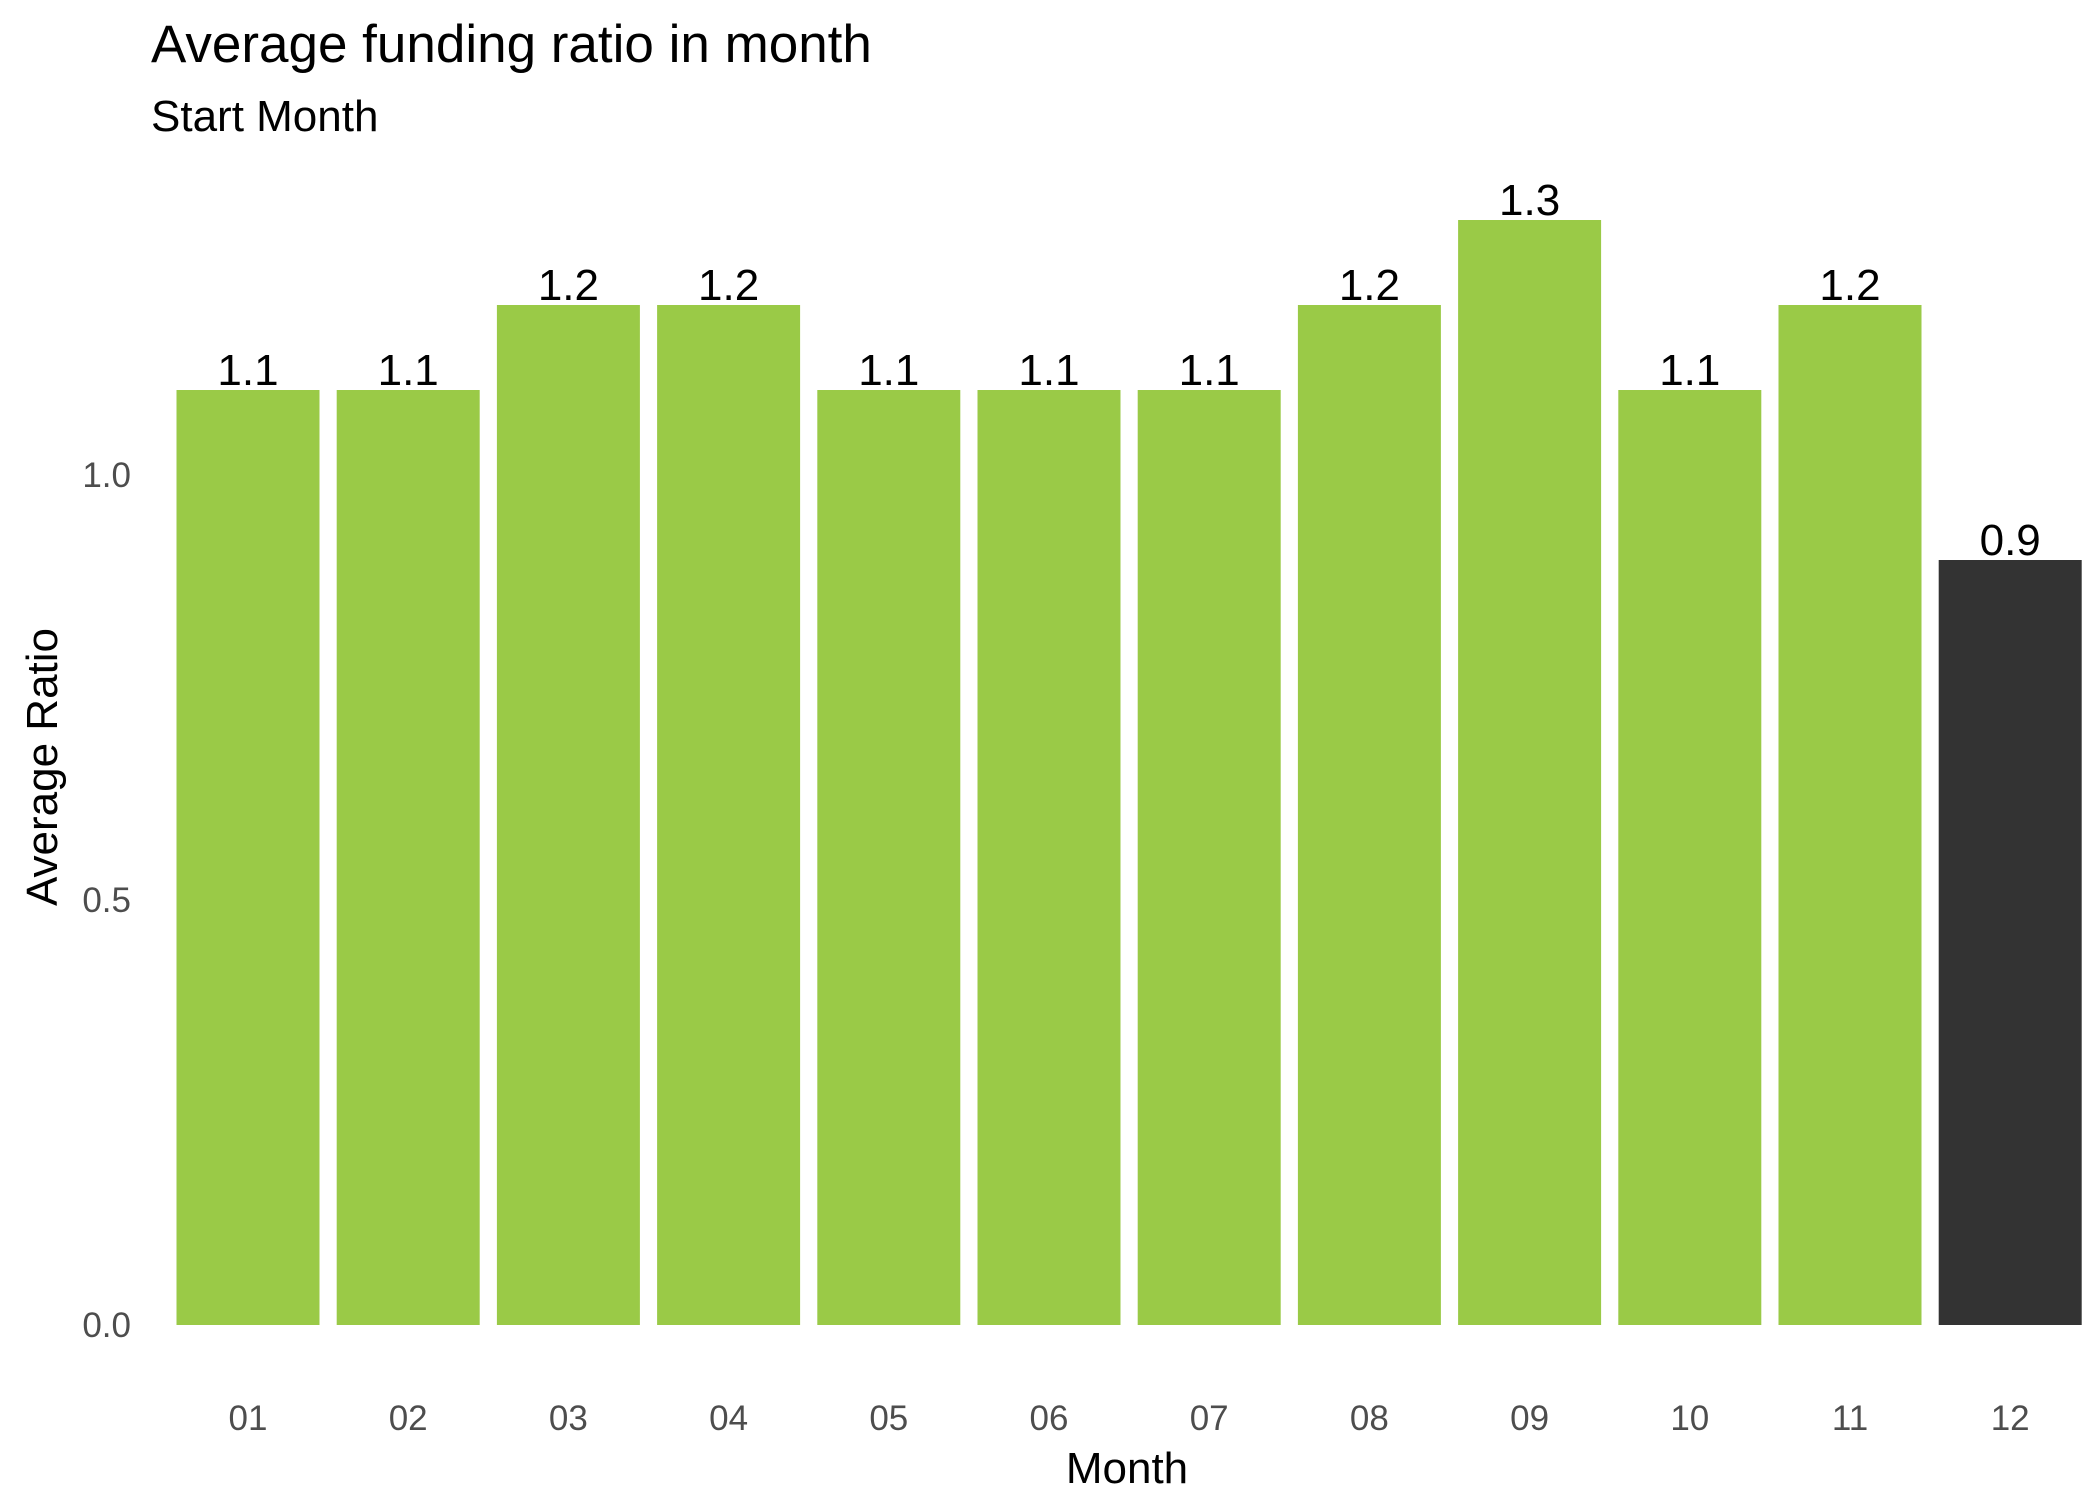 This screenshot has width=2100, height=1499. What do you see at coordinates (408, 370) in the screenshot?
I see `data-label-02: 1.1` at bounding box center [408, 370].